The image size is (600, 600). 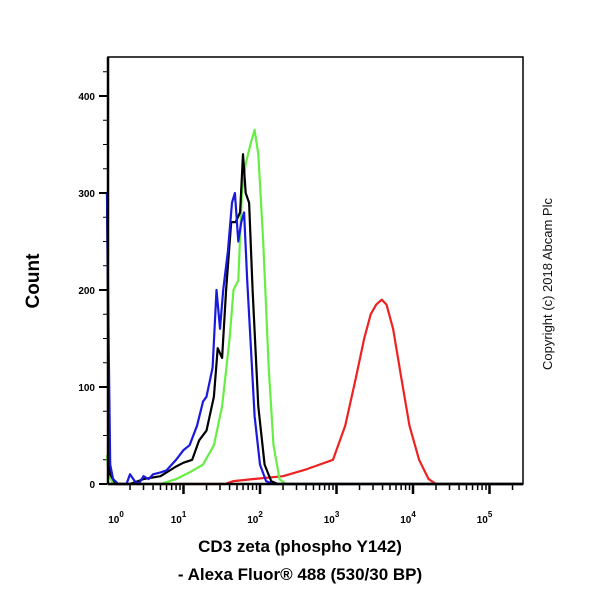 What do you see at coordinates (86, 97) in the screenshot?
I see `y-tick-label: 400` at bounding box center [86, 97].